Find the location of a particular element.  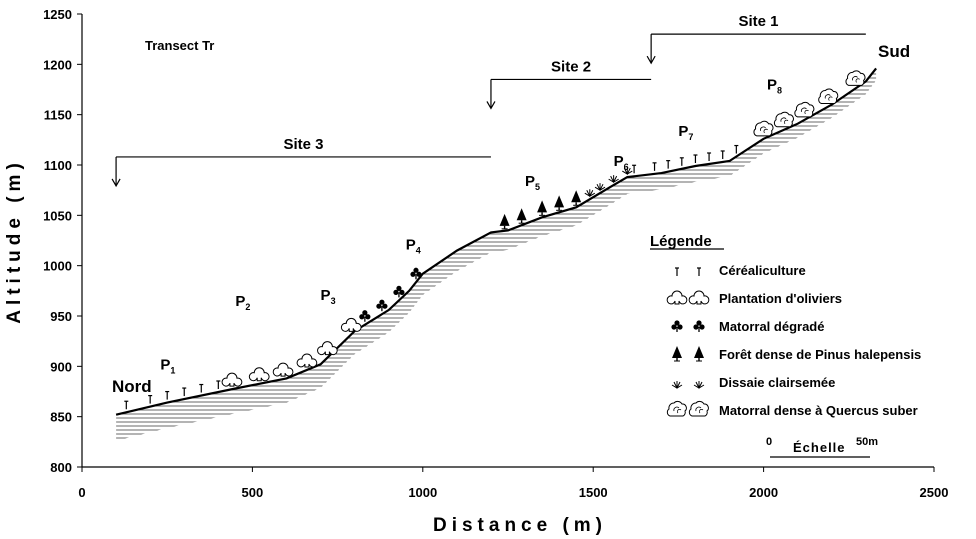

site-bracket: Site 2 is located at coordinates (569, 84).